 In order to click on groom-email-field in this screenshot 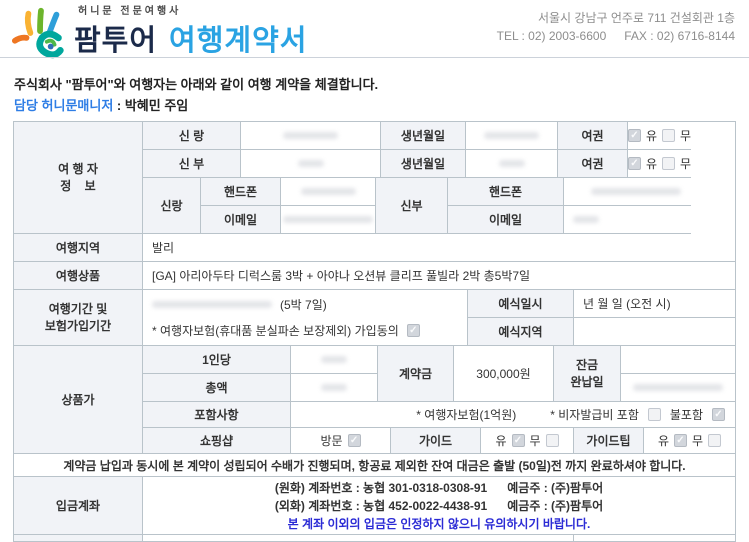, I will do `click(328, 220)`.